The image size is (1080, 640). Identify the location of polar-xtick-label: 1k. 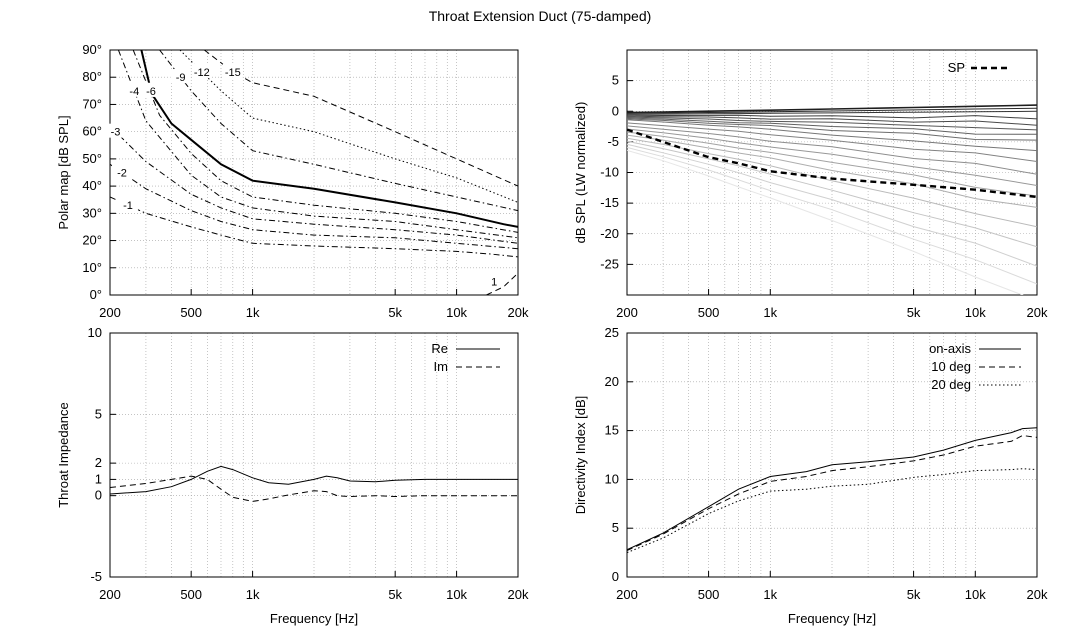
(253, 312).